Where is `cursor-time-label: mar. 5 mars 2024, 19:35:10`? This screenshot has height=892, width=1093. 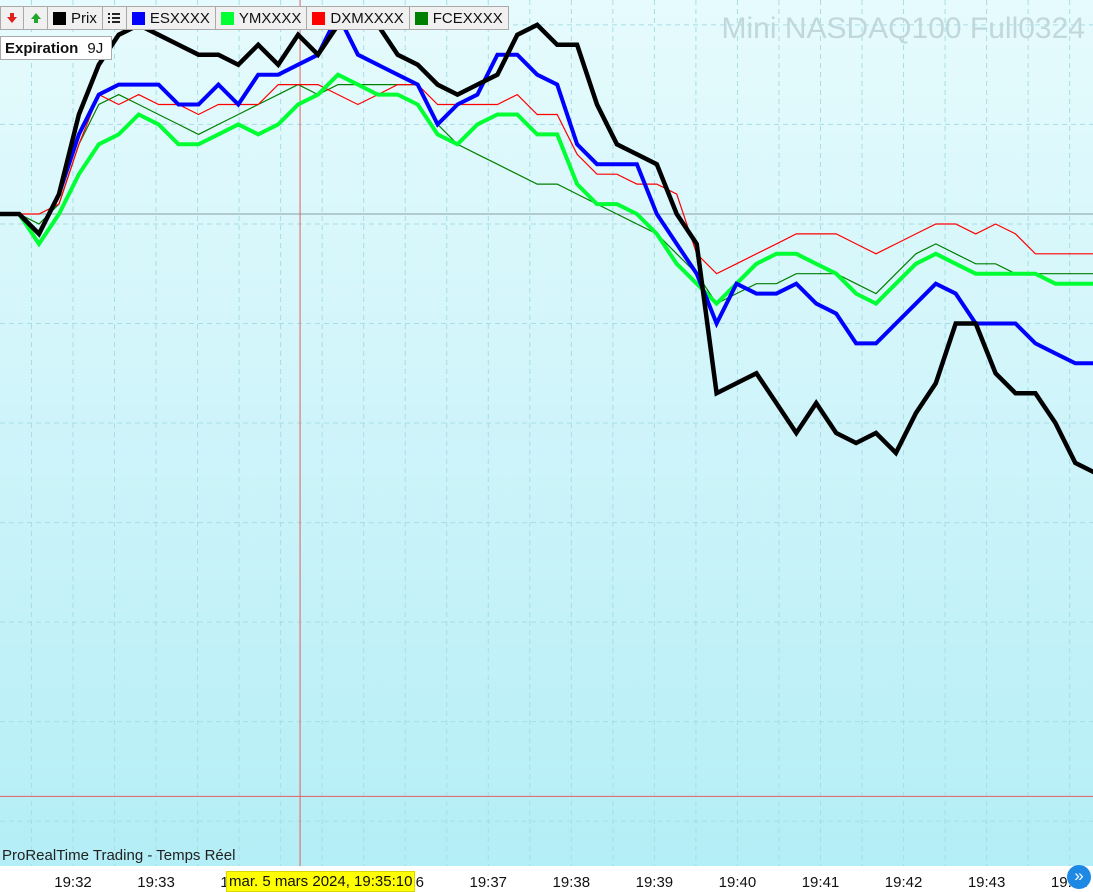 cursor-time-label: mar. 5 mars 2024, 19:35:10 is located at coordinates (321, 881).